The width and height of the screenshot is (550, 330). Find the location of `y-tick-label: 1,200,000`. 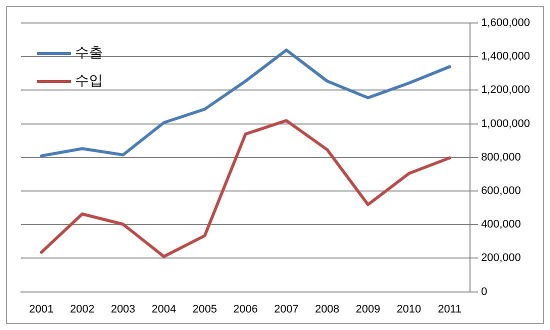

y-tick-label: 1,200,000 is located at coordinates (505, 90).